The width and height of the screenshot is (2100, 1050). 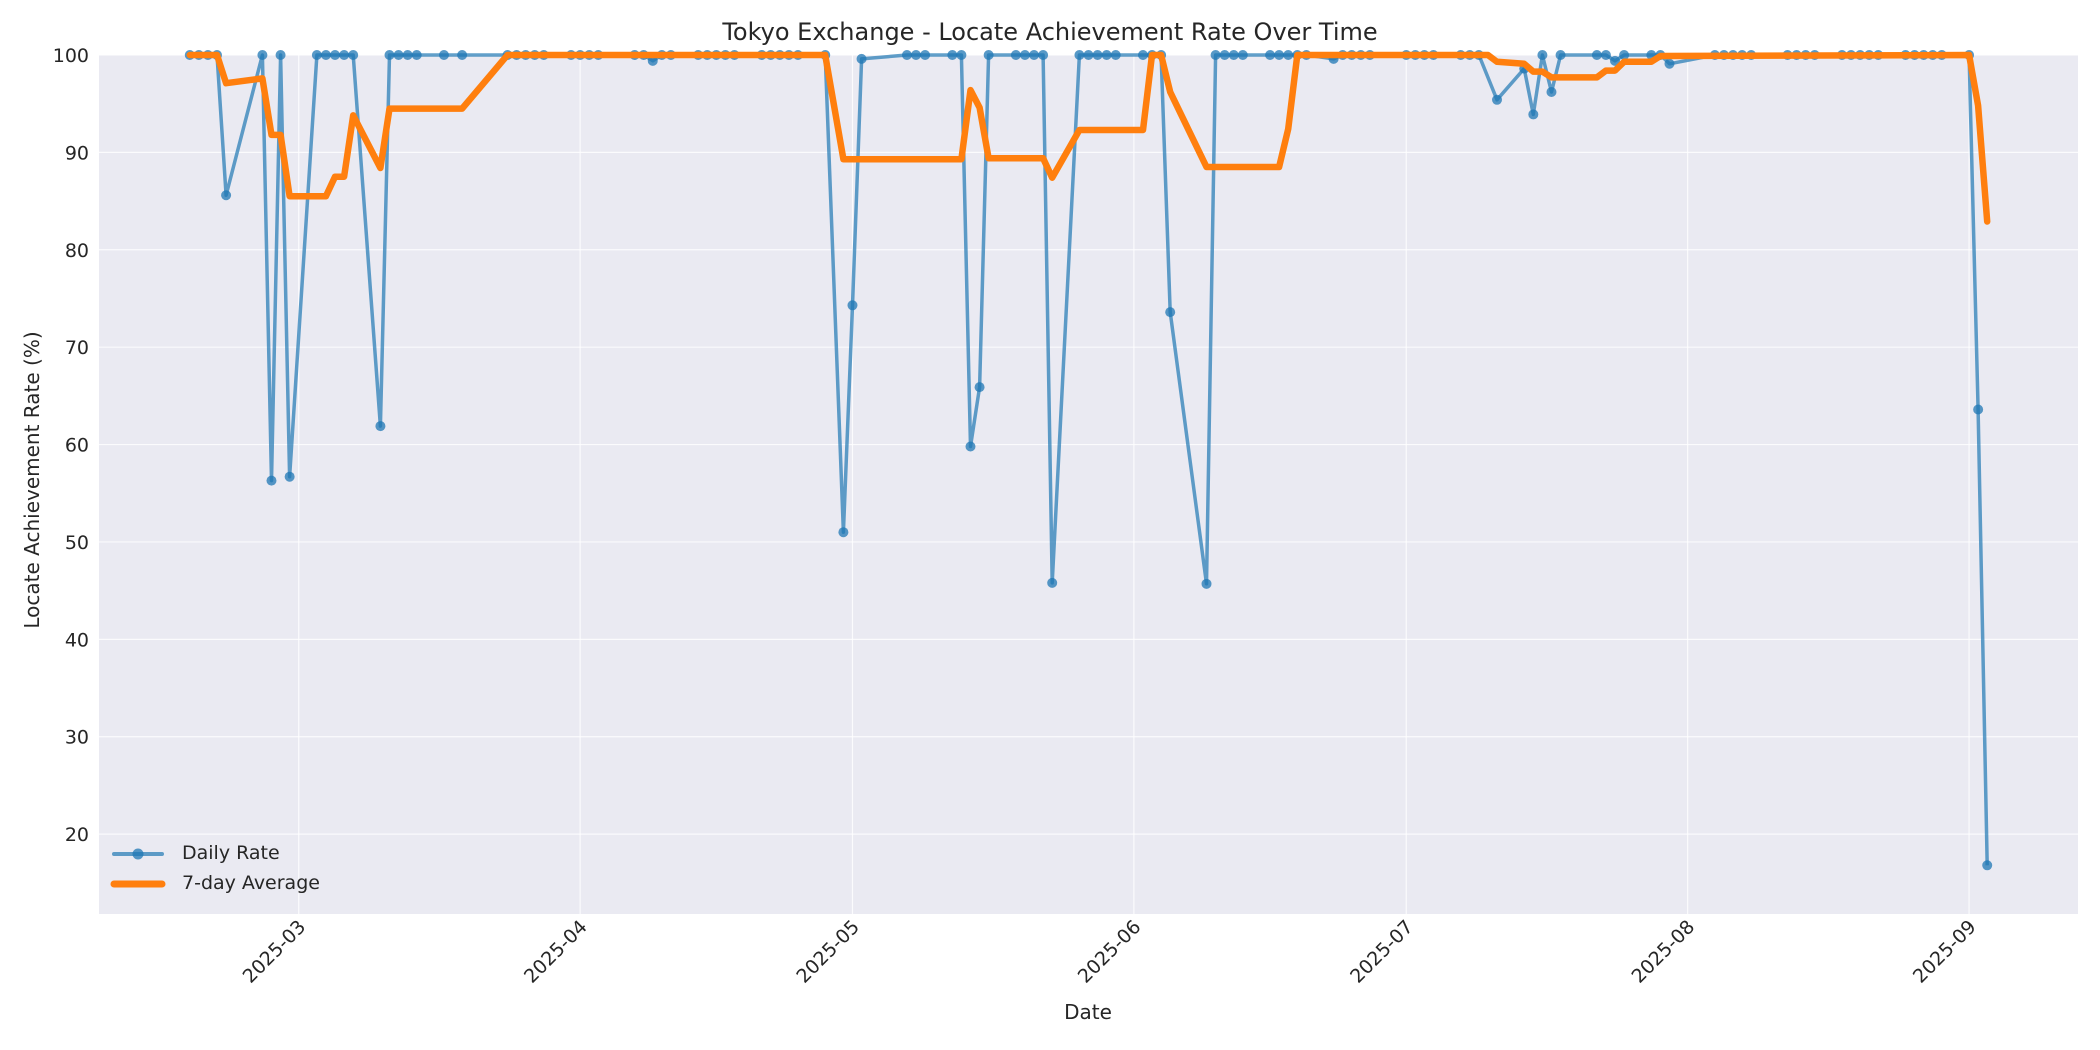 I want to click on y-tick-label: 60, so click(x=77, y=446).